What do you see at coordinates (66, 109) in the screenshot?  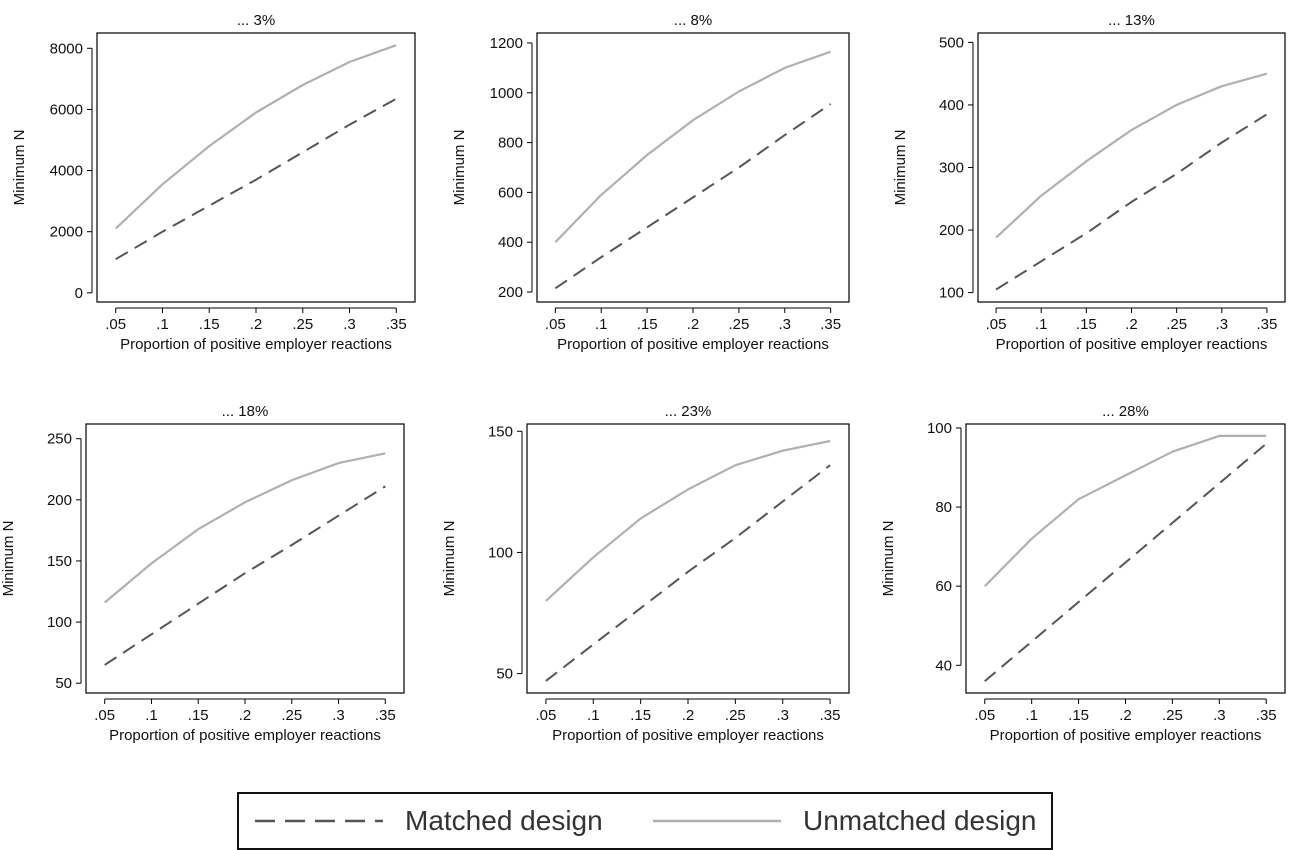 I see `y-tick-label: 6000` at bounding box center [66, 109].